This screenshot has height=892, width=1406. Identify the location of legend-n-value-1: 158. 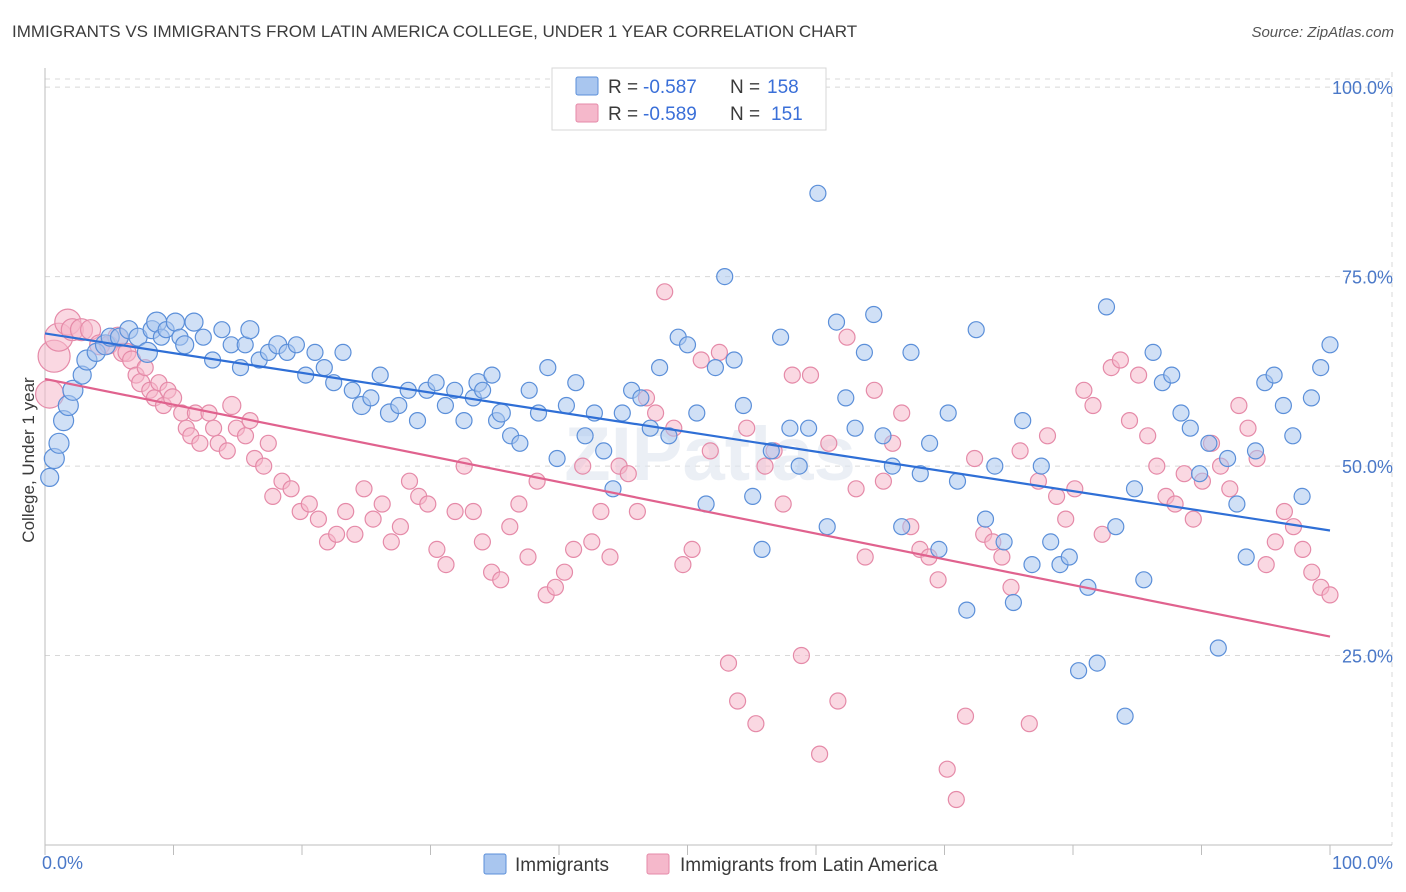
(783, 87).